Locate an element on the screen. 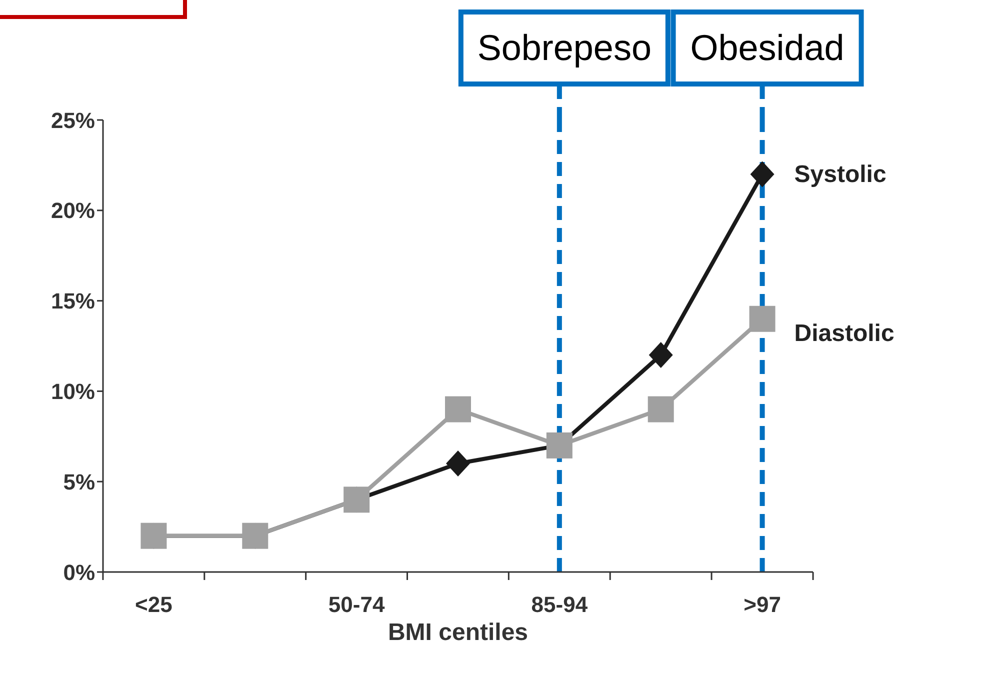 Image resolution: width=996 pixels, height=685 pixels. y-tick-label: 5% is located at coordinates (79, 481).